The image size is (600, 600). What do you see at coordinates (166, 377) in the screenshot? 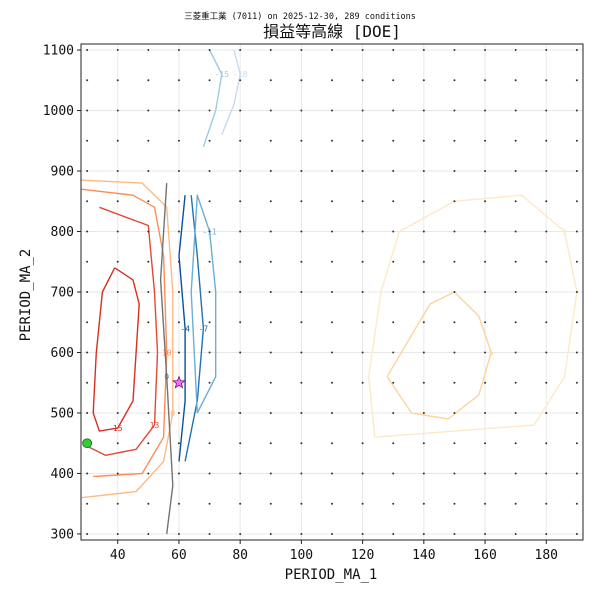
I see `contour-label: 0` at bounding box center [166, 377].